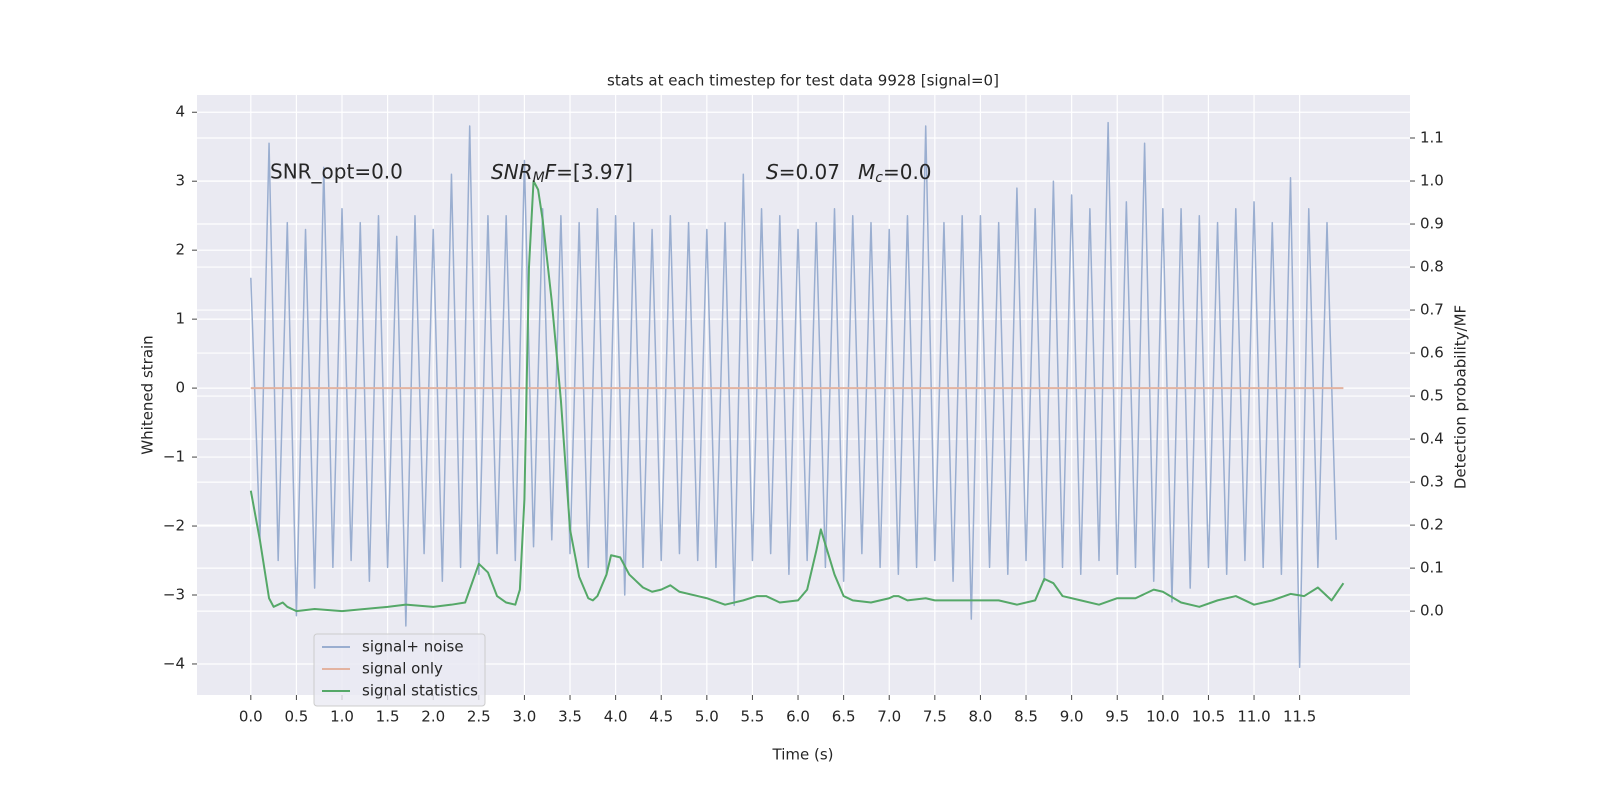 The height and width of the screenshot is (800, 1600). I want to click on y2-tick-label: 0.3, so click(1432, 482).